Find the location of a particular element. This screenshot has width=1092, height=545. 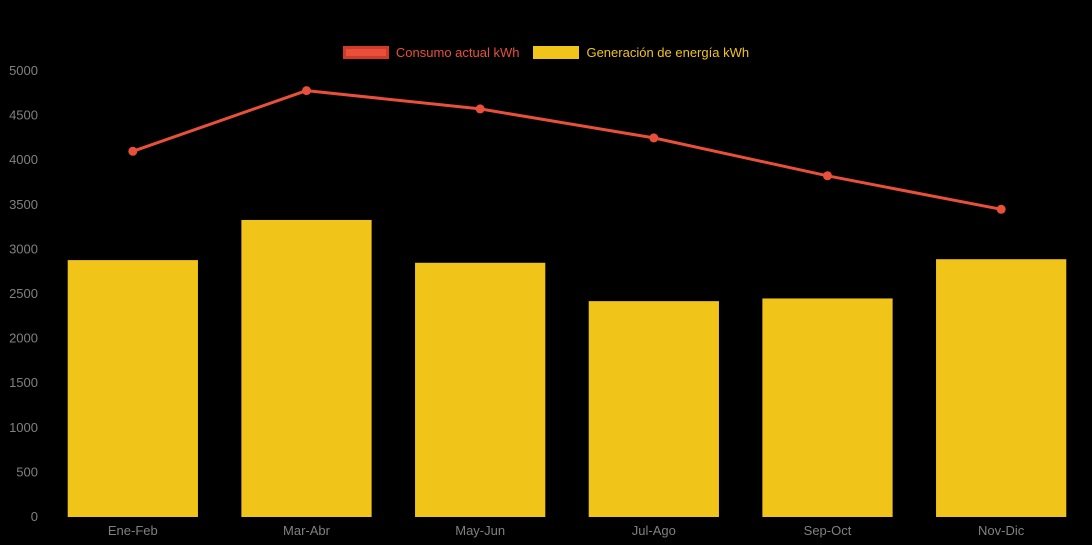

legend-item-generacion-energia: Generación de energía kWh is located at coordinates (641, 52).